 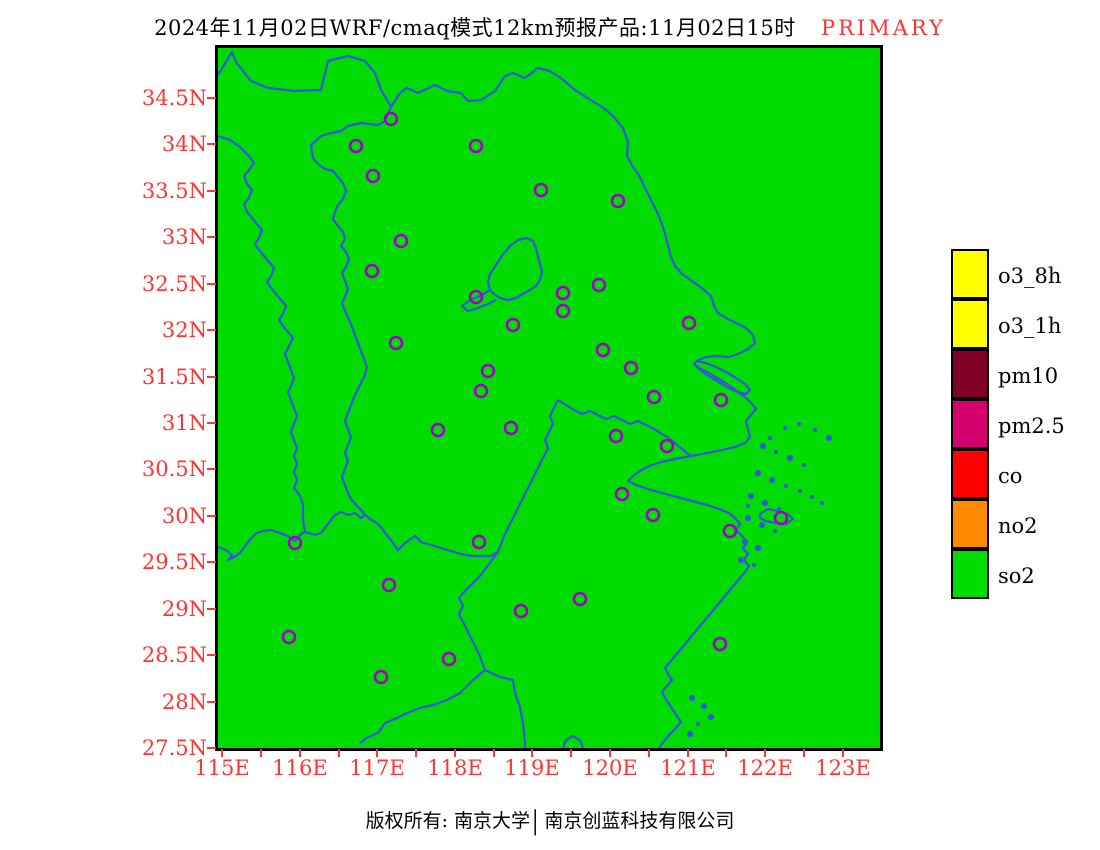 What do you see at coordinates (1030, 326) in the screenshot?
I see `legend-label-o3_1h: o3_1h` at bounding box center [1030, 326].